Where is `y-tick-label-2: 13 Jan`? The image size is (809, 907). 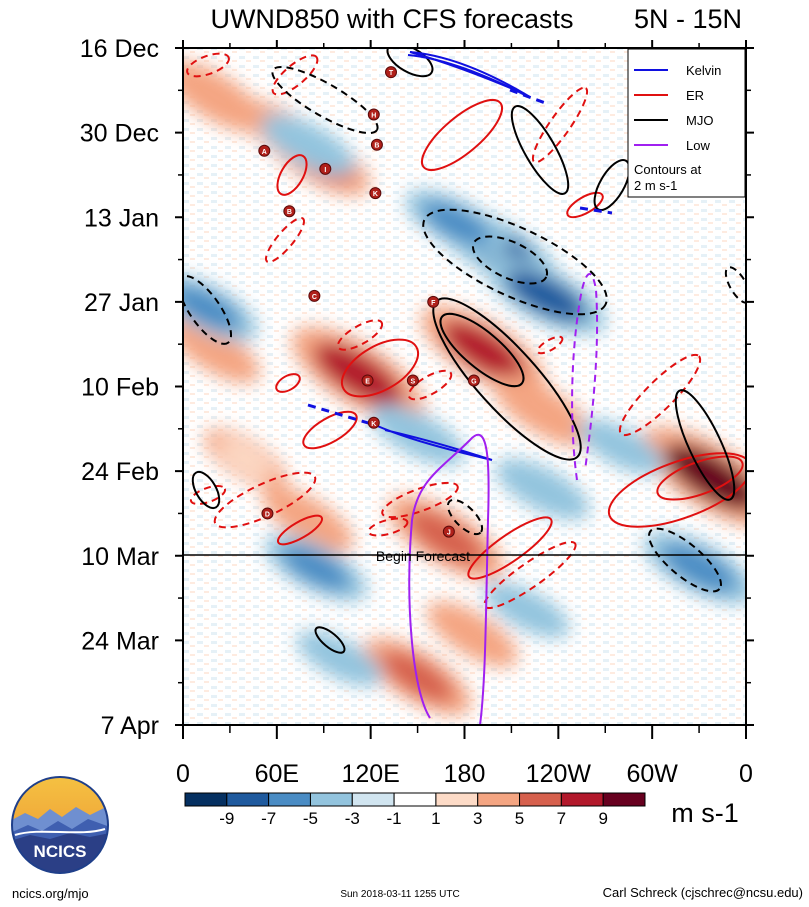 y-tick-label-2: 13 Jan is located at coordinates (121, 218).